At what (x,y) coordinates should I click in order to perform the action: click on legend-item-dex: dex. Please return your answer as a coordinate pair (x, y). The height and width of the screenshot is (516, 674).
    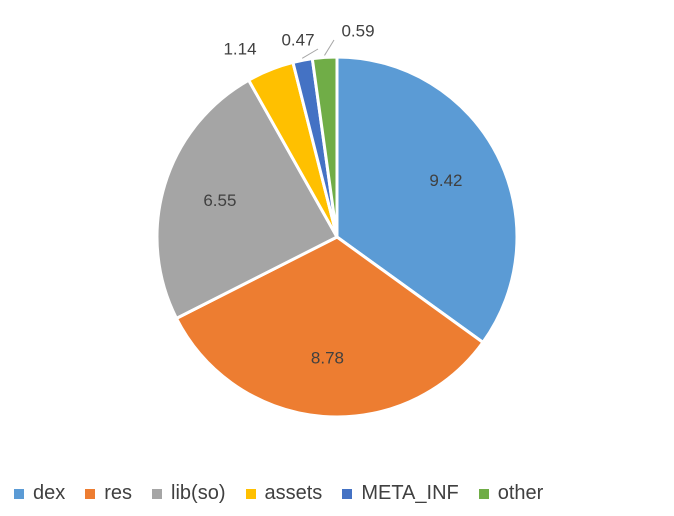
    Looking at the image, I should click on (39, 493).